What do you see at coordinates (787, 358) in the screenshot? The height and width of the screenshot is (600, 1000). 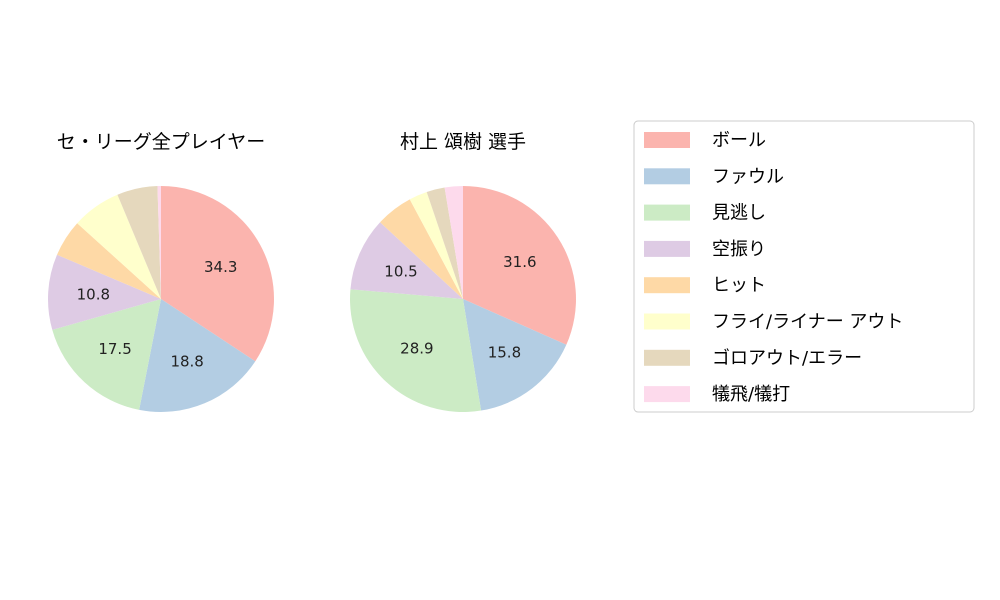 I see `legend-label: ゴロアウト/エラー` at bounding box center [787, 358].